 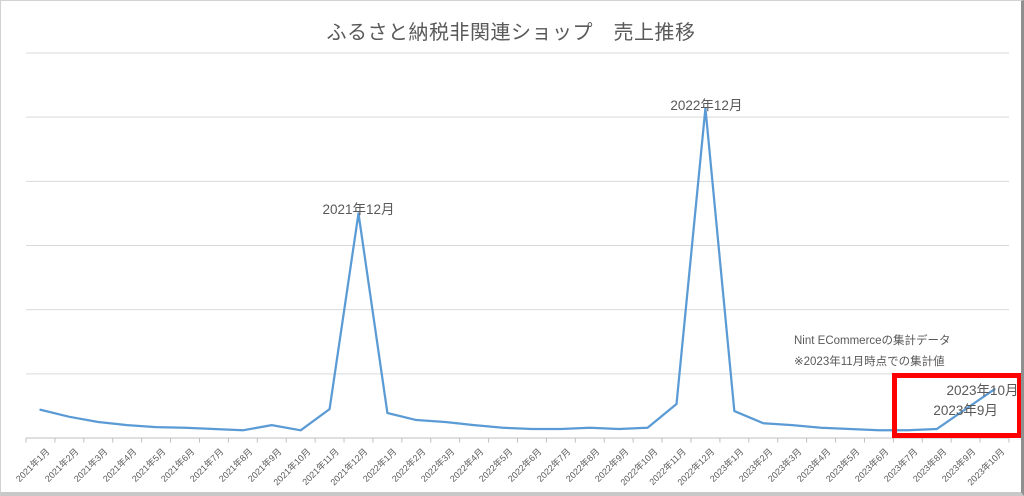 I want to click on annotation-note: Nint ECommerceの集計データ ※2023年11月時点での集計値, so click(x=872, y=352).